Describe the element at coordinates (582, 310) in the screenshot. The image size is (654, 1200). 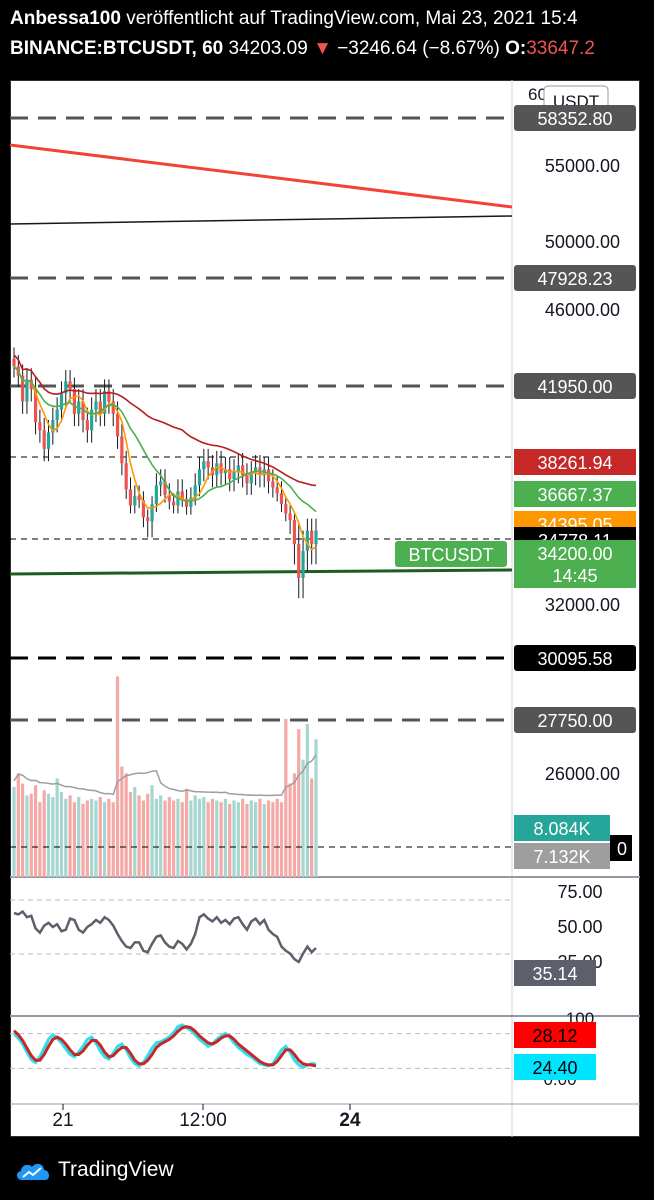
I see `y-tick-label: 46000.00` at that location.